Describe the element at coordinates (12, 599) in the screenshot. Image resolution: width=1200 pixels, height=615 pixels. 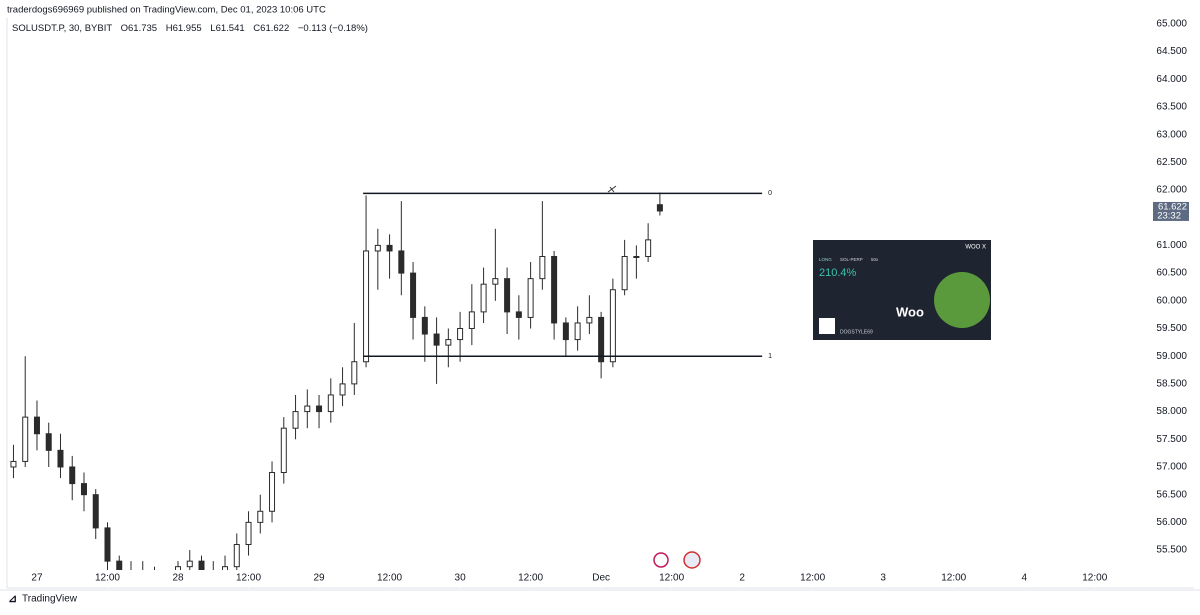
I see `footer-logo: ⊿` at that location.